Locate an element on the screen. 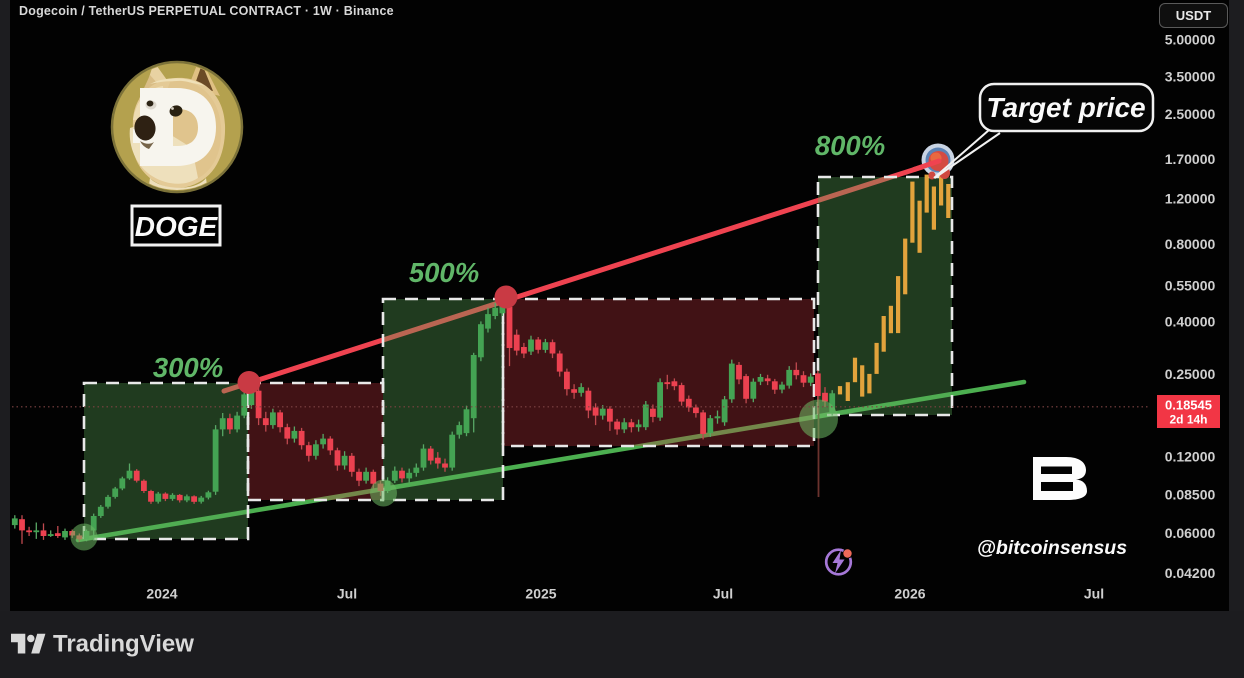  svg-text: 2.50000 is located at coordinates (1190, 114).